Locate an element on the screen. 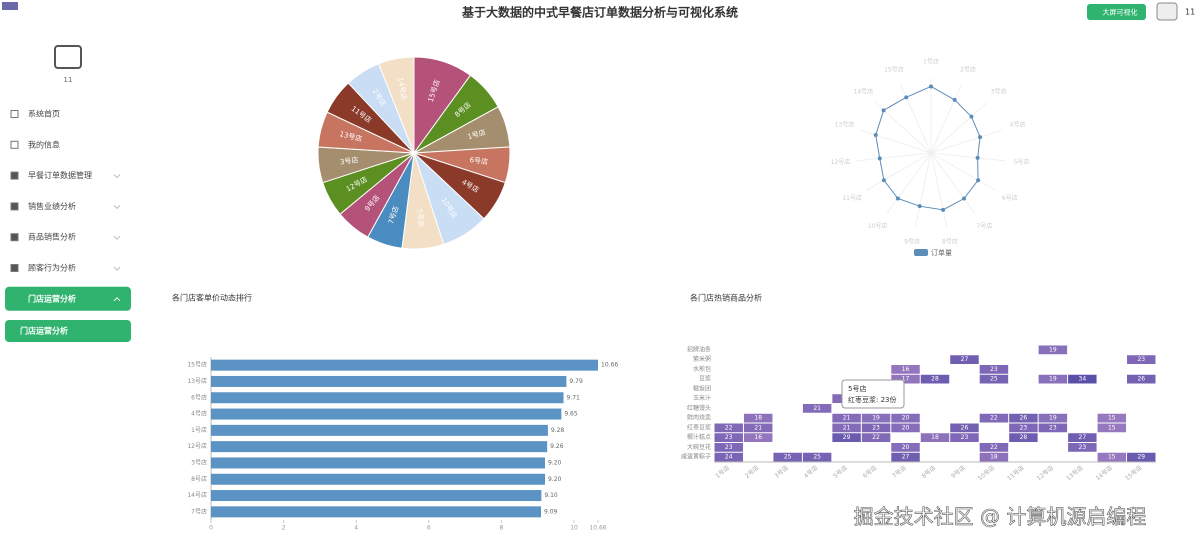 Image resolution: width=1200 pixels, height=549 pixels. user-avatar is located at coordinates (1167, 11).